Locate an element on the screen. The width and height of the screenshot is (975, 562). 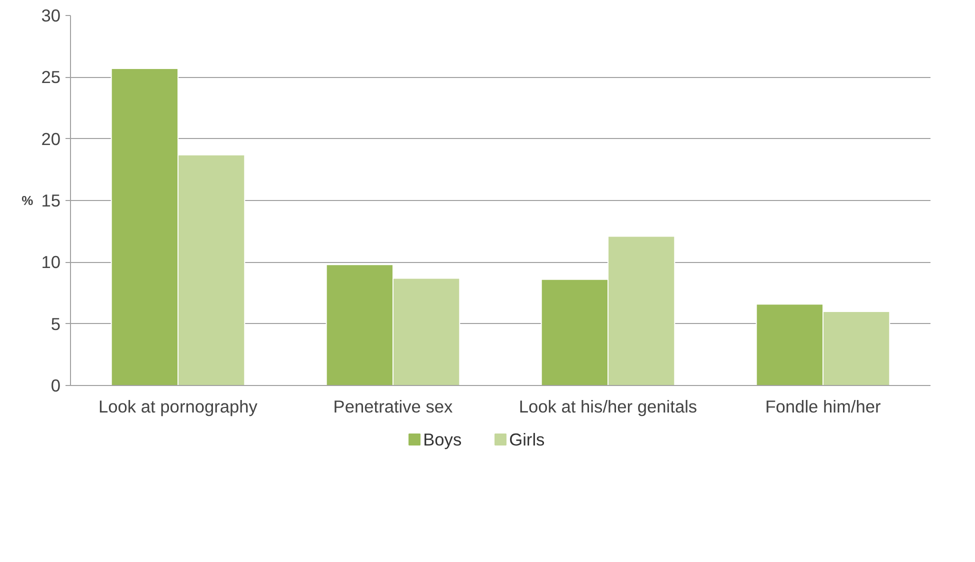
legend-label: Girls is located at coordinates (527, 440).